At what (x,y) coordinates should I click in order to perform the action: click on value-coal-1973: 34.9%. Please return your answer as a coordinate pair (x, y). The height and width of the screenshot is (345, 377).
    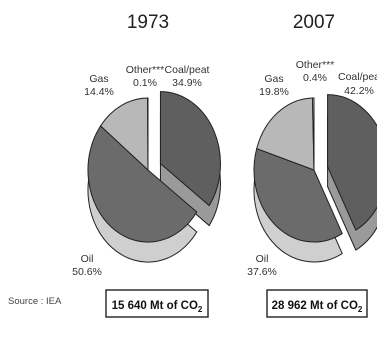
    Looking at the image, I should click on (187, 83).